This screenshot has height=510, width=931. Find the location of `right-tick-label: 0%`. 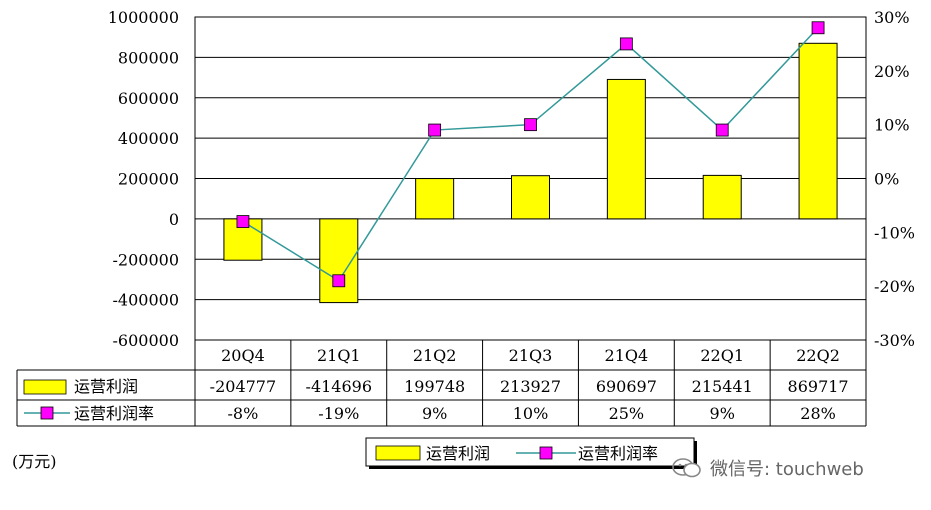

right-tick-label: 0% is located at coordinates (886, 179).